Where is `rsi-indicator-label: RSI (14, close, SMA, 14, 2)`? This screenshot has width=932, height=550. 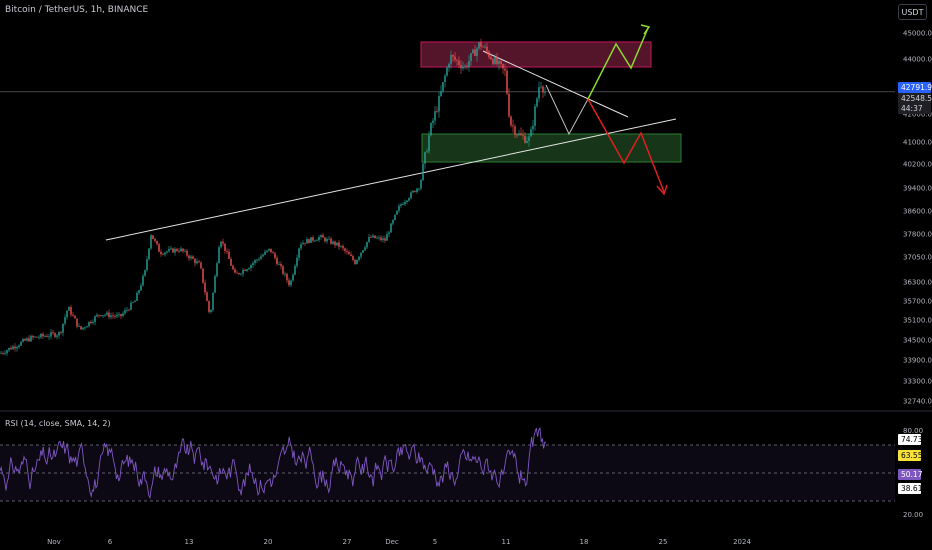 rsi-indicator-label: RSI (14, close, SMA, 14, 2) is located at coordinates (58, 423).